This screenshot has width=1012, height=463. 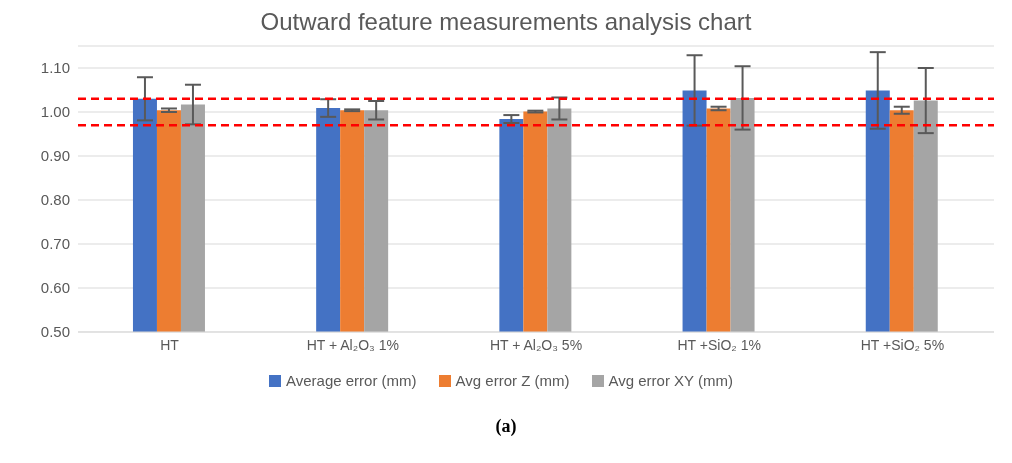 I want to click on x-tick-label: HT +SiO₂ 5%, so click(x=902, y=344).